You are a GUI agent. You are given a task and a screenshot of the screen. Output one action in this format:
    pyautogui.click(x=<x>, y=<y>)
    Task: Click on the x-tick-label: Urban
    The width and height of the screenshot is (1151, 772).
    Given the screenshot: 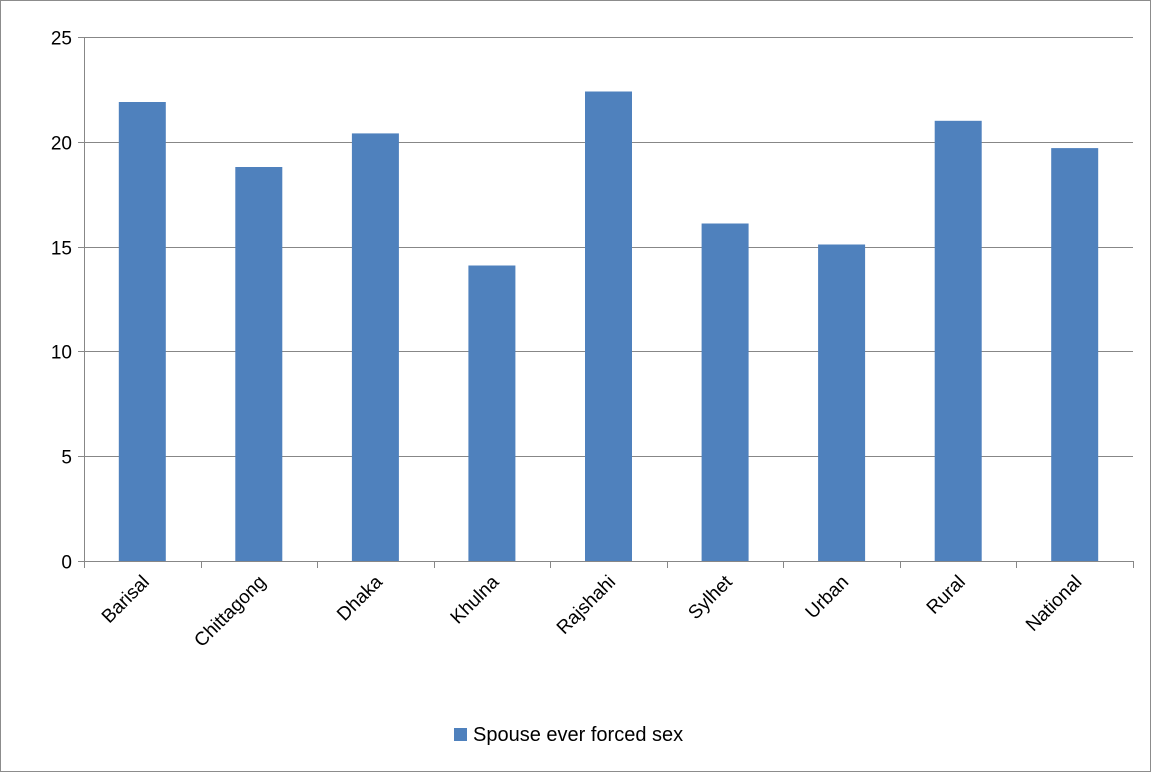 What is the action you would take?
    pyautogui.click(x=827, y=597)
    